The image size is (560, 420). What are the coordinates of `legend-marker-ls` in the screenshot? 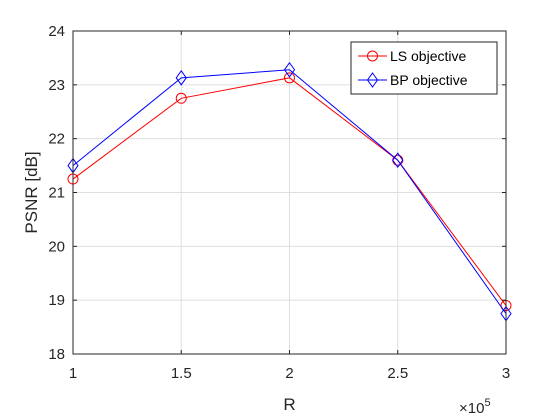 It's located at (372, 56).